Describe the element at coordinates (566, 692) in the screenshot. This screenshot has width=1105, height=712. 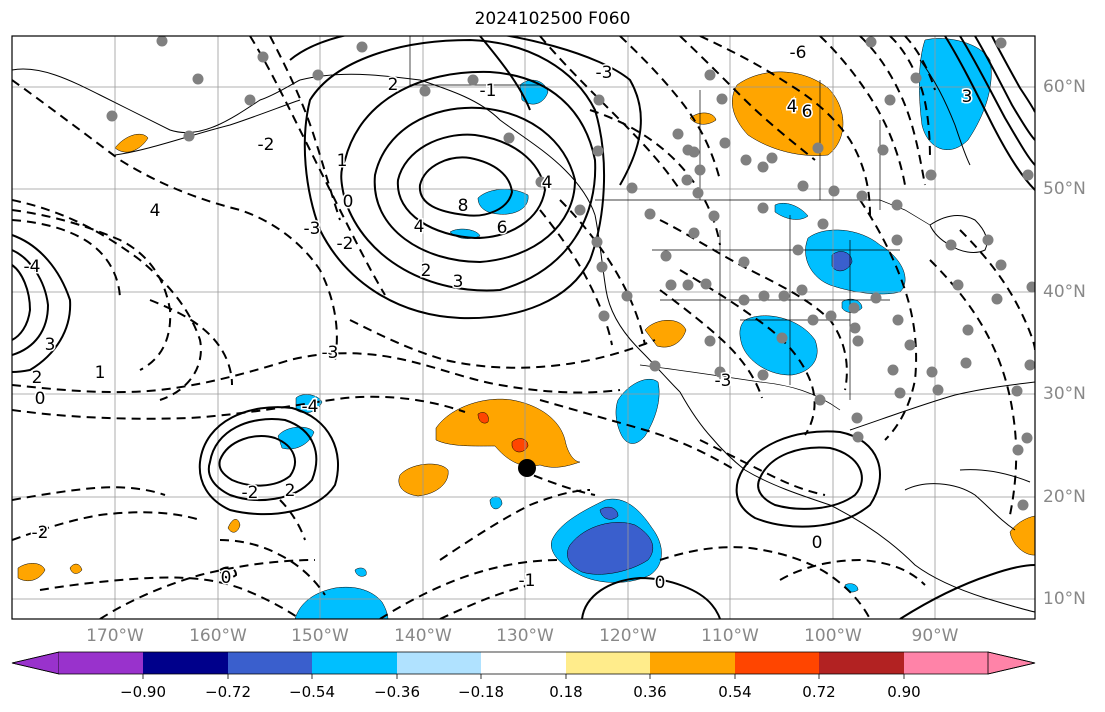
I see `colorbar-tick-label: 0.18` at that location.